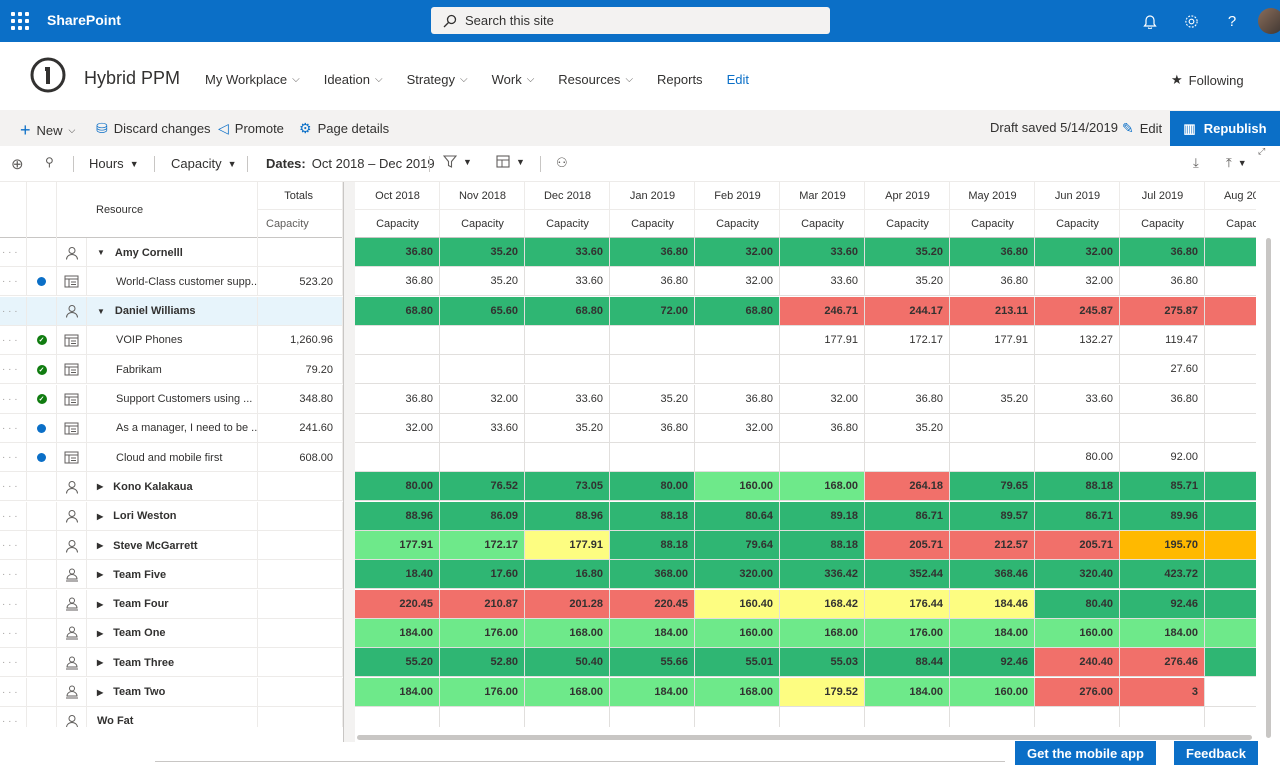 Image resolution: width=1280 pixels, height=765 pixels. I want to click on capacity-dropdown: Capacity ▼, so click(204, 163).